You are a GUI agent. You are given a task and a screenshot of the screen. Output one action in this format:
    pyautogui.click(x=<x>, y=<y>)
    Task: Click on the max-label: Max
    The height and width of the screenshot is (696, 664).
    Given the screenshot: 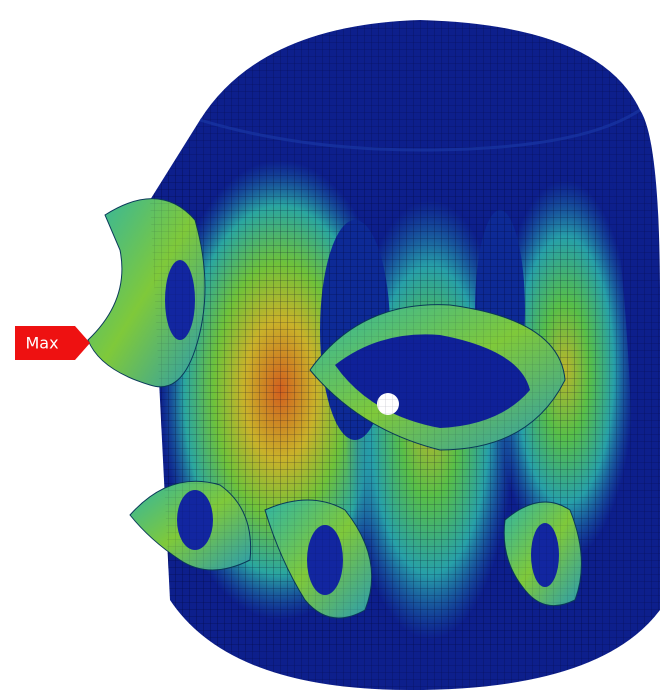 What is the action you would take?
    pyautogui.click(x=41, y=343)
    